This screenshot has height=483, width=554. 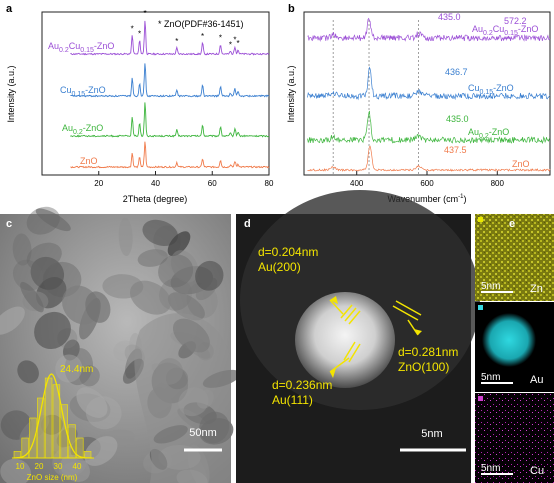 I want to click on eds-element-label: Zn, so click(x=536, y=289).